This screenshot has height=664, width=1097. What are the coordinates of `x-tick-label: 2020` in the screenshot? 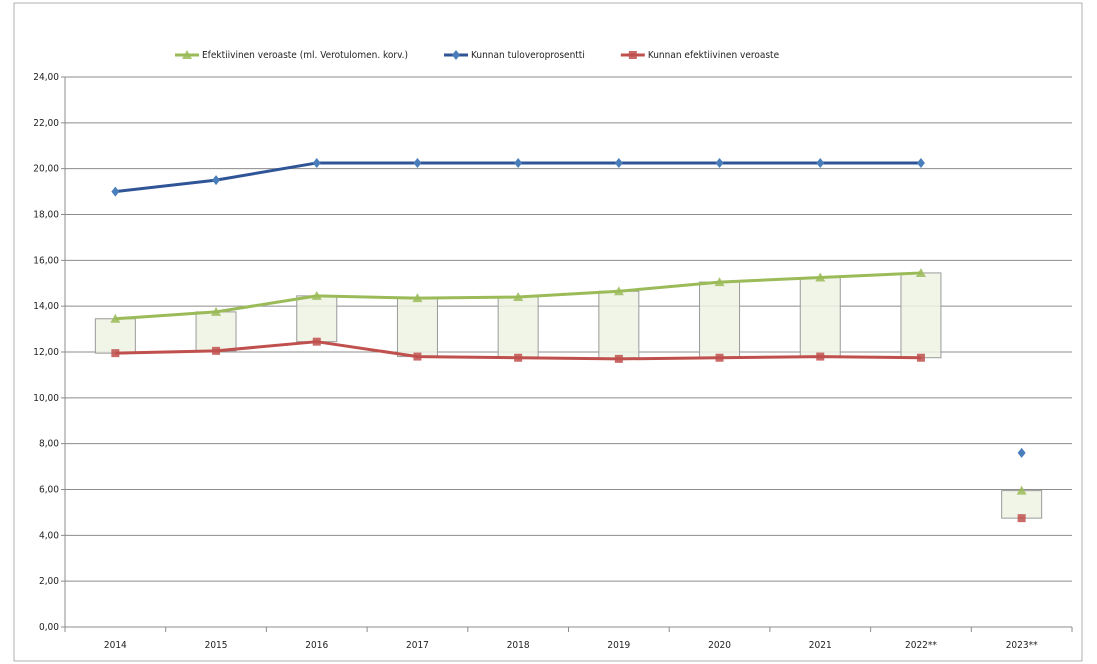 It's located at (719, 645).